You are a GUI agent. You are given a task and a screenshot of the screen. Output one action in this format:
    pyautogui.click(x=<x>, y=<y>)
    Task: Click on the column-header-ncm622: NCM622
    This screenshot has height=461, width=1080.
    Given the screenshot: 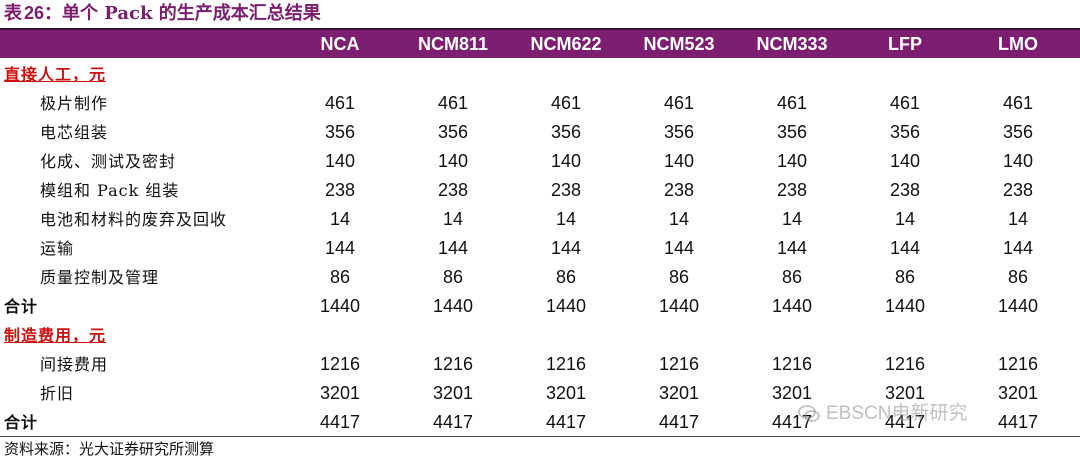 What is the action you would take?
    pyautogui.click(x=566, y=44)
    